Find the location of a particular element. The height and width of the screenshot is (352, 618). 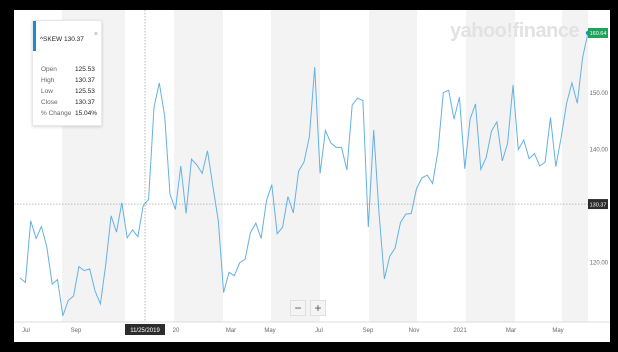

tooltip-row-value: 15.04% is located at coordinates (86, 113).